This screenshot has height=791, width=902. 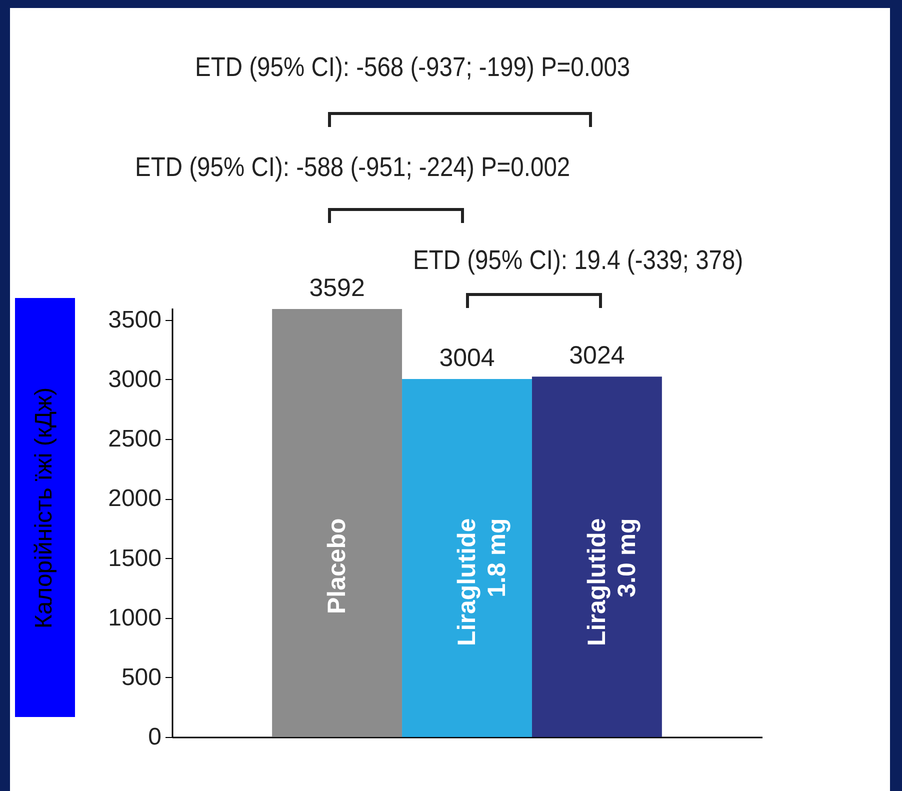 I want to click on y-tick-label: 2500, so click(x=135, y=439).